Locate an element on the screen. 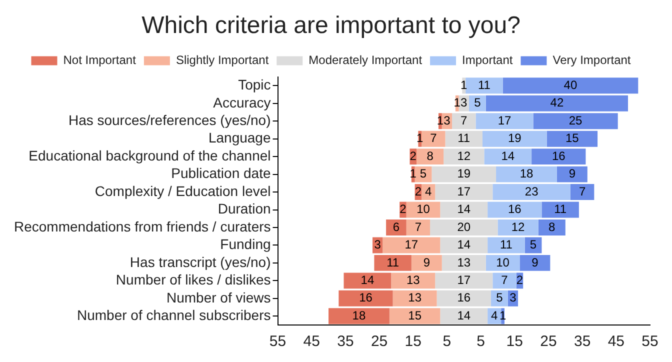  data-label: 40 is located at coordinates (571, 85).